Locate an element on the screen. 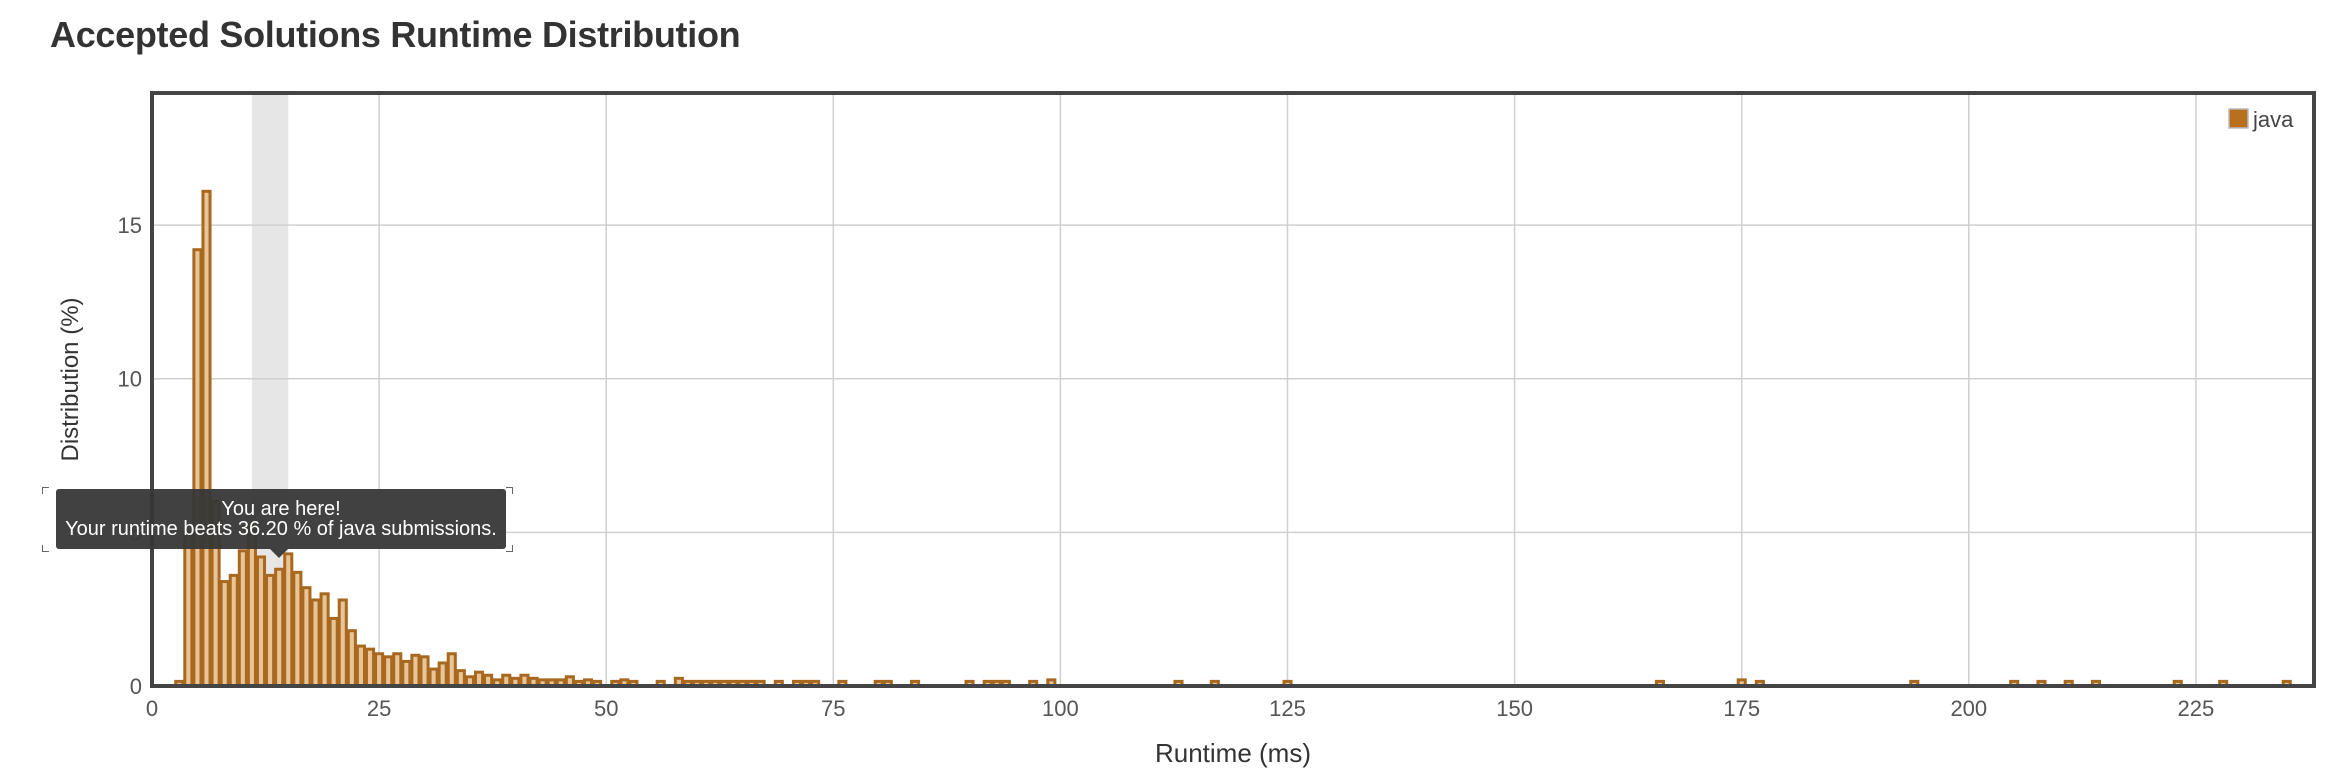 Image resolution: width=2346 pixels, height=778 pixels. page-title: Accepted Solutions Runtime Distribution is located at coordinates (395, 34).